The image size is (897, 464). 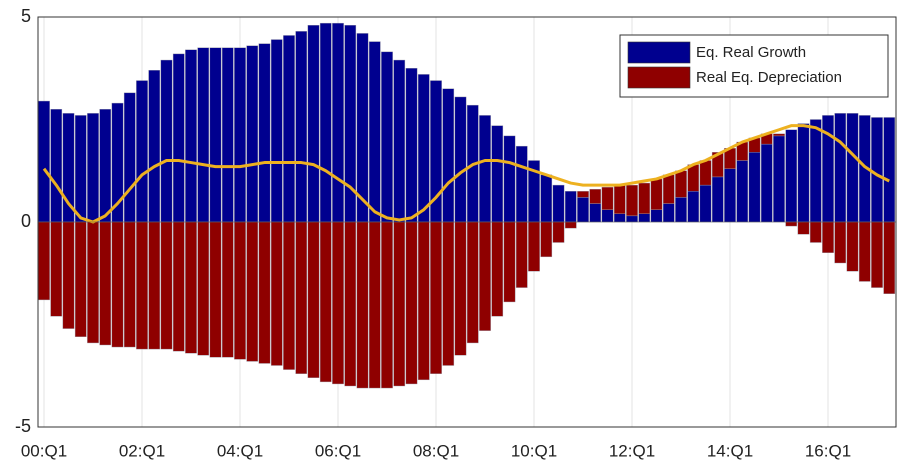 What do you see at coordinates (142, 450) in the screenshot?
I see `x-tick-label: 02:Q1` at bounding box center [142, 450].